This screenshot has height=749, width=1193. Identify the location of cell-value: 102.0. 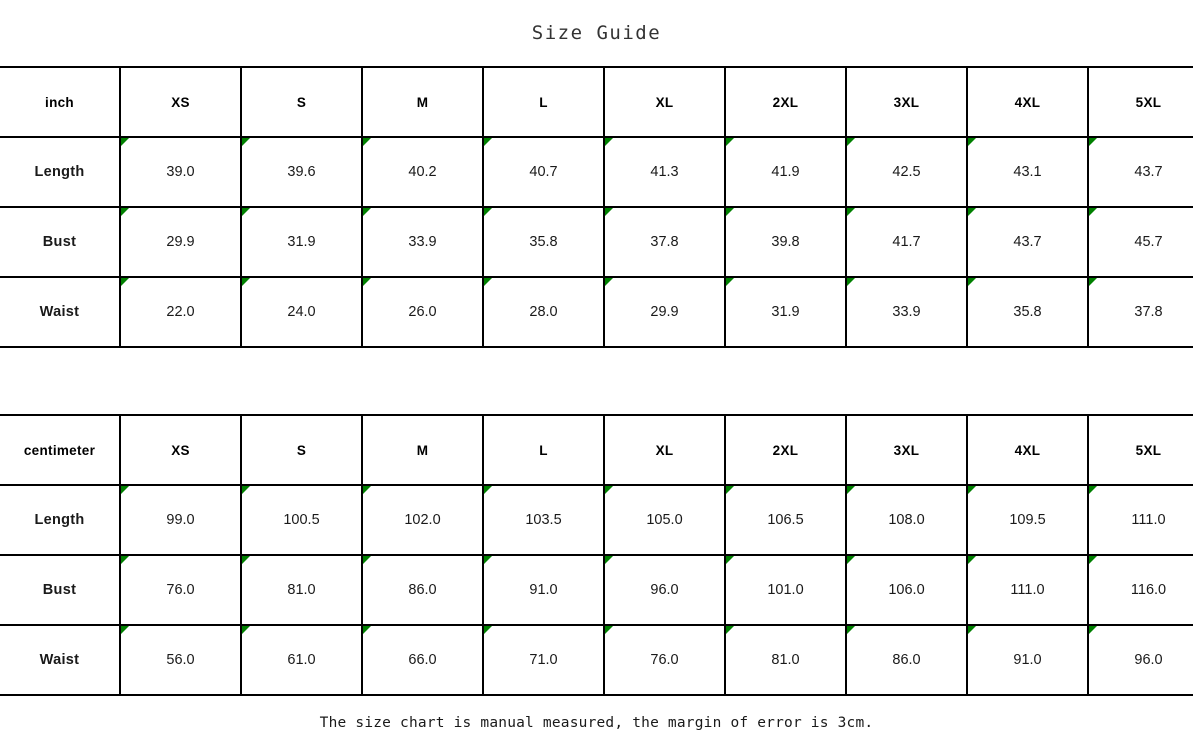
(422, 520).